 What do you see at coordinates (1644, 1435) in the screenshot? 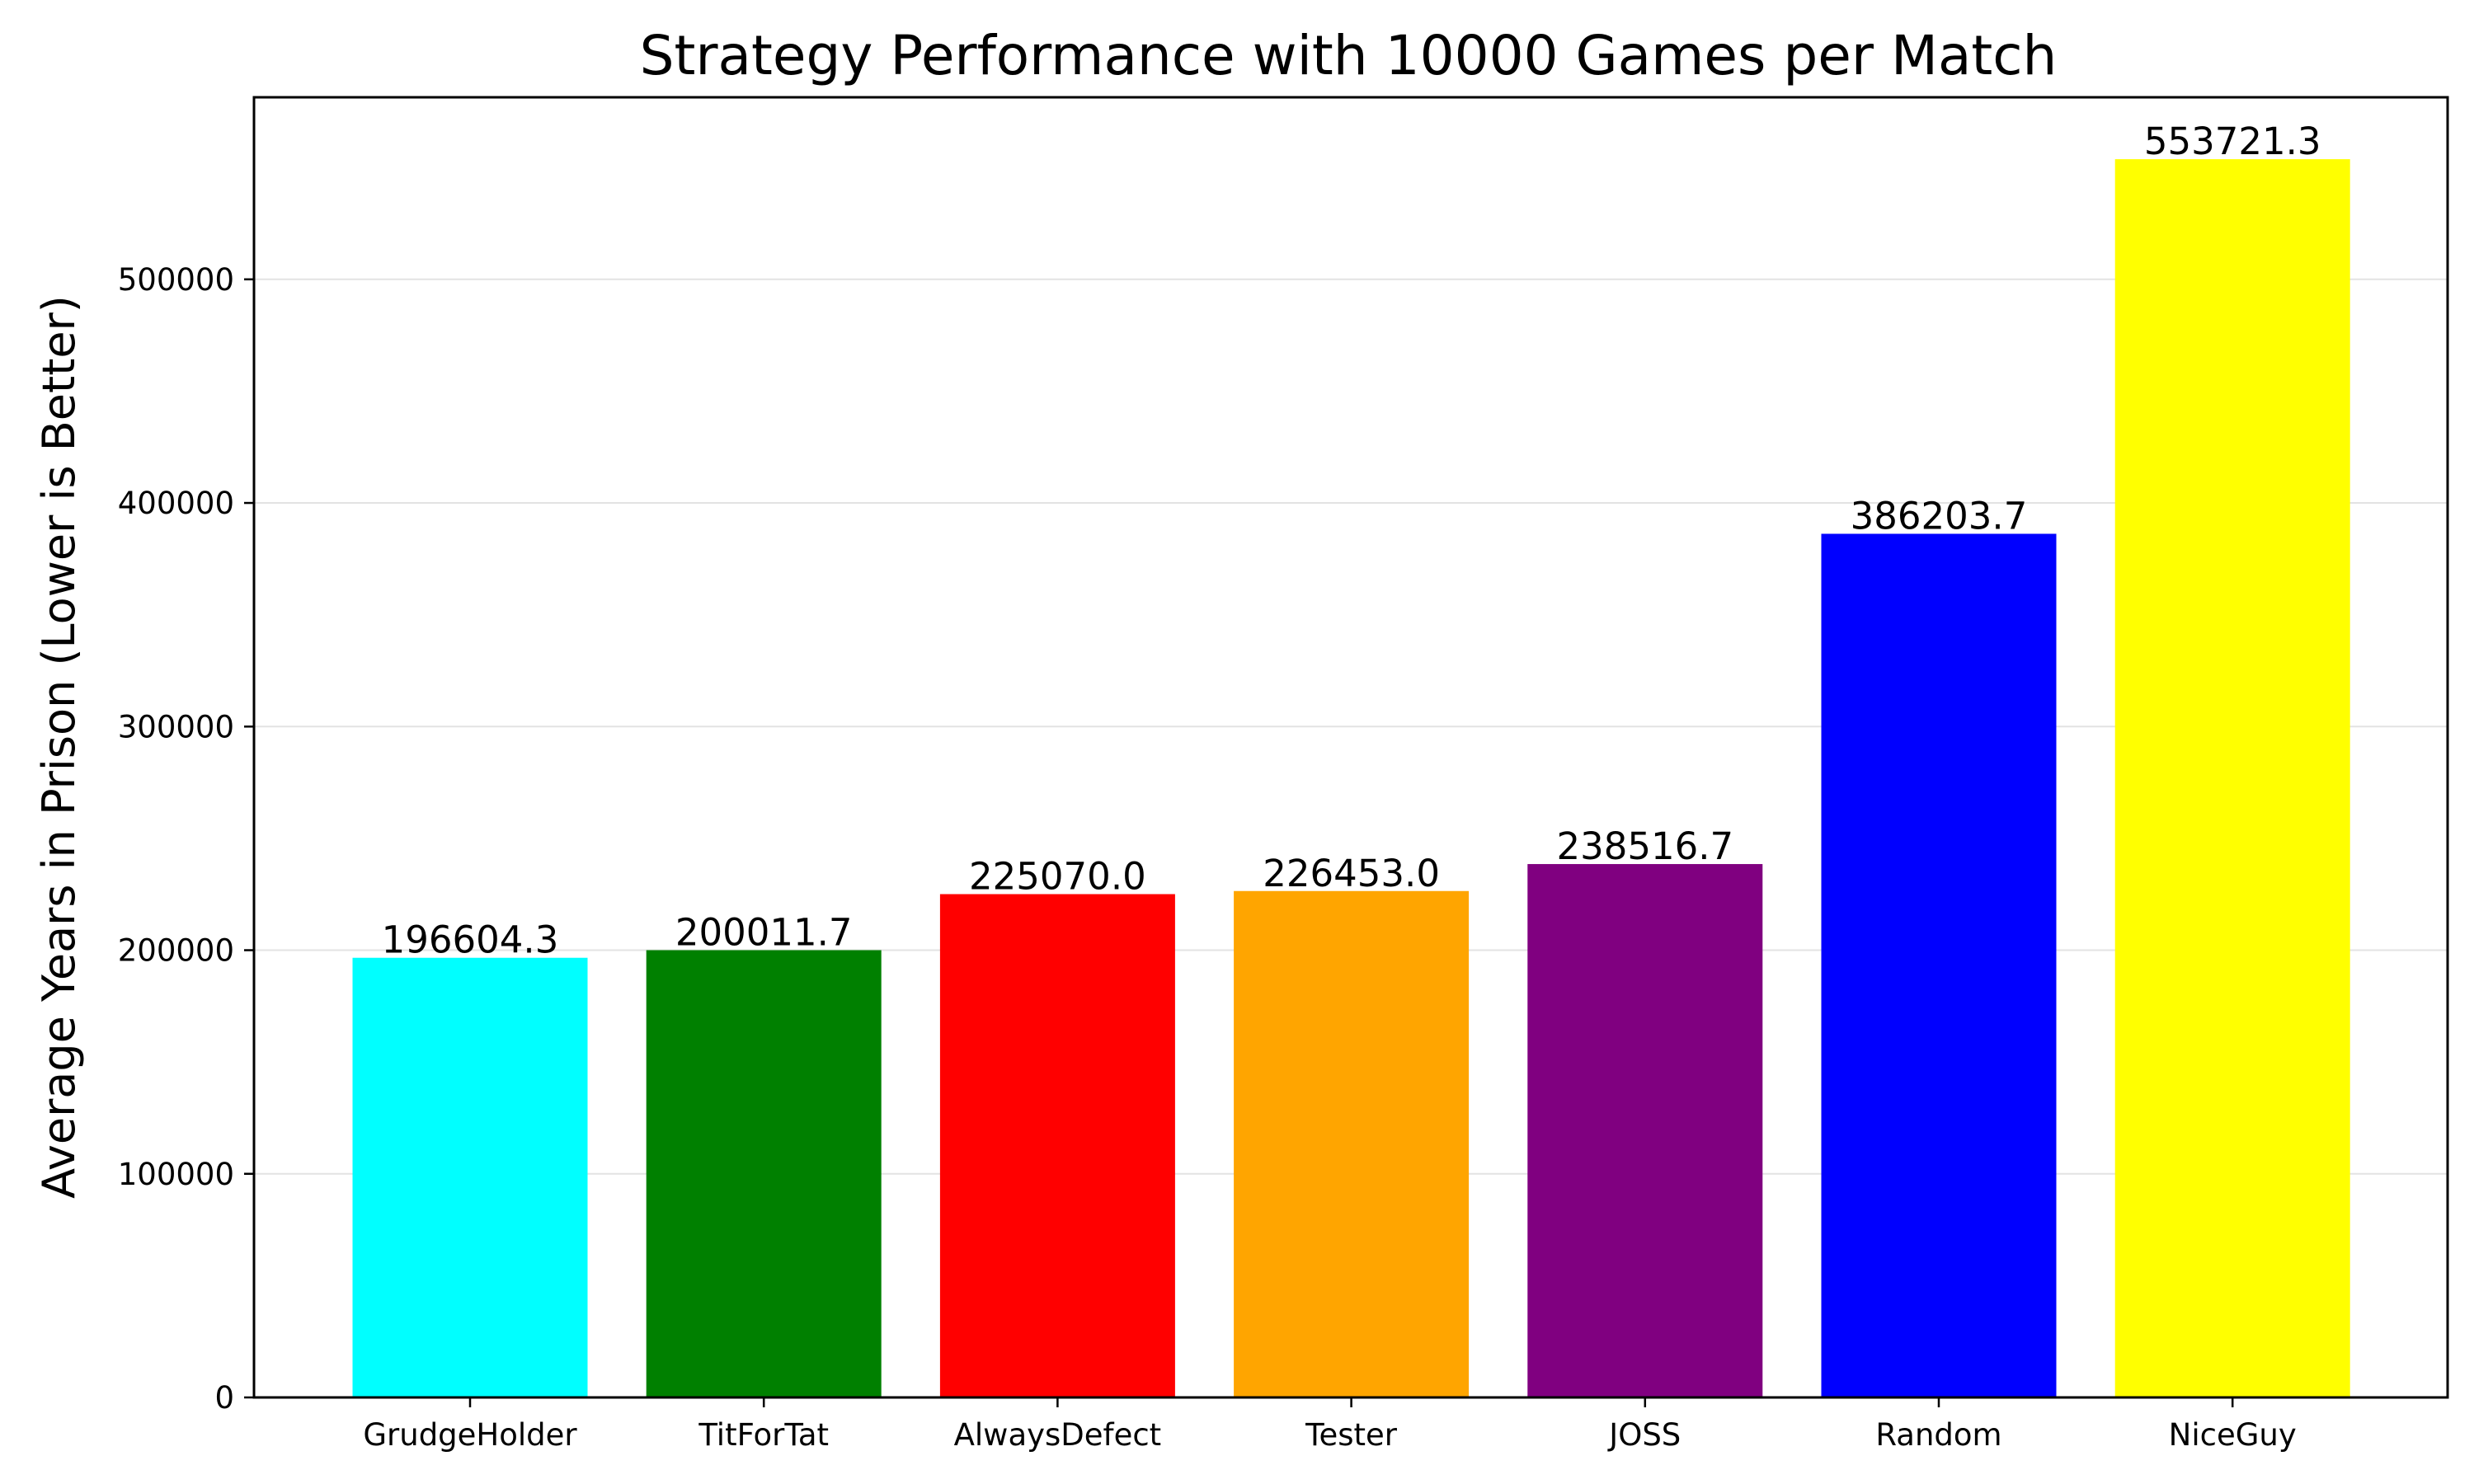
I see `x-tick-label: JOSS` at bounding box center [1644, 1435].